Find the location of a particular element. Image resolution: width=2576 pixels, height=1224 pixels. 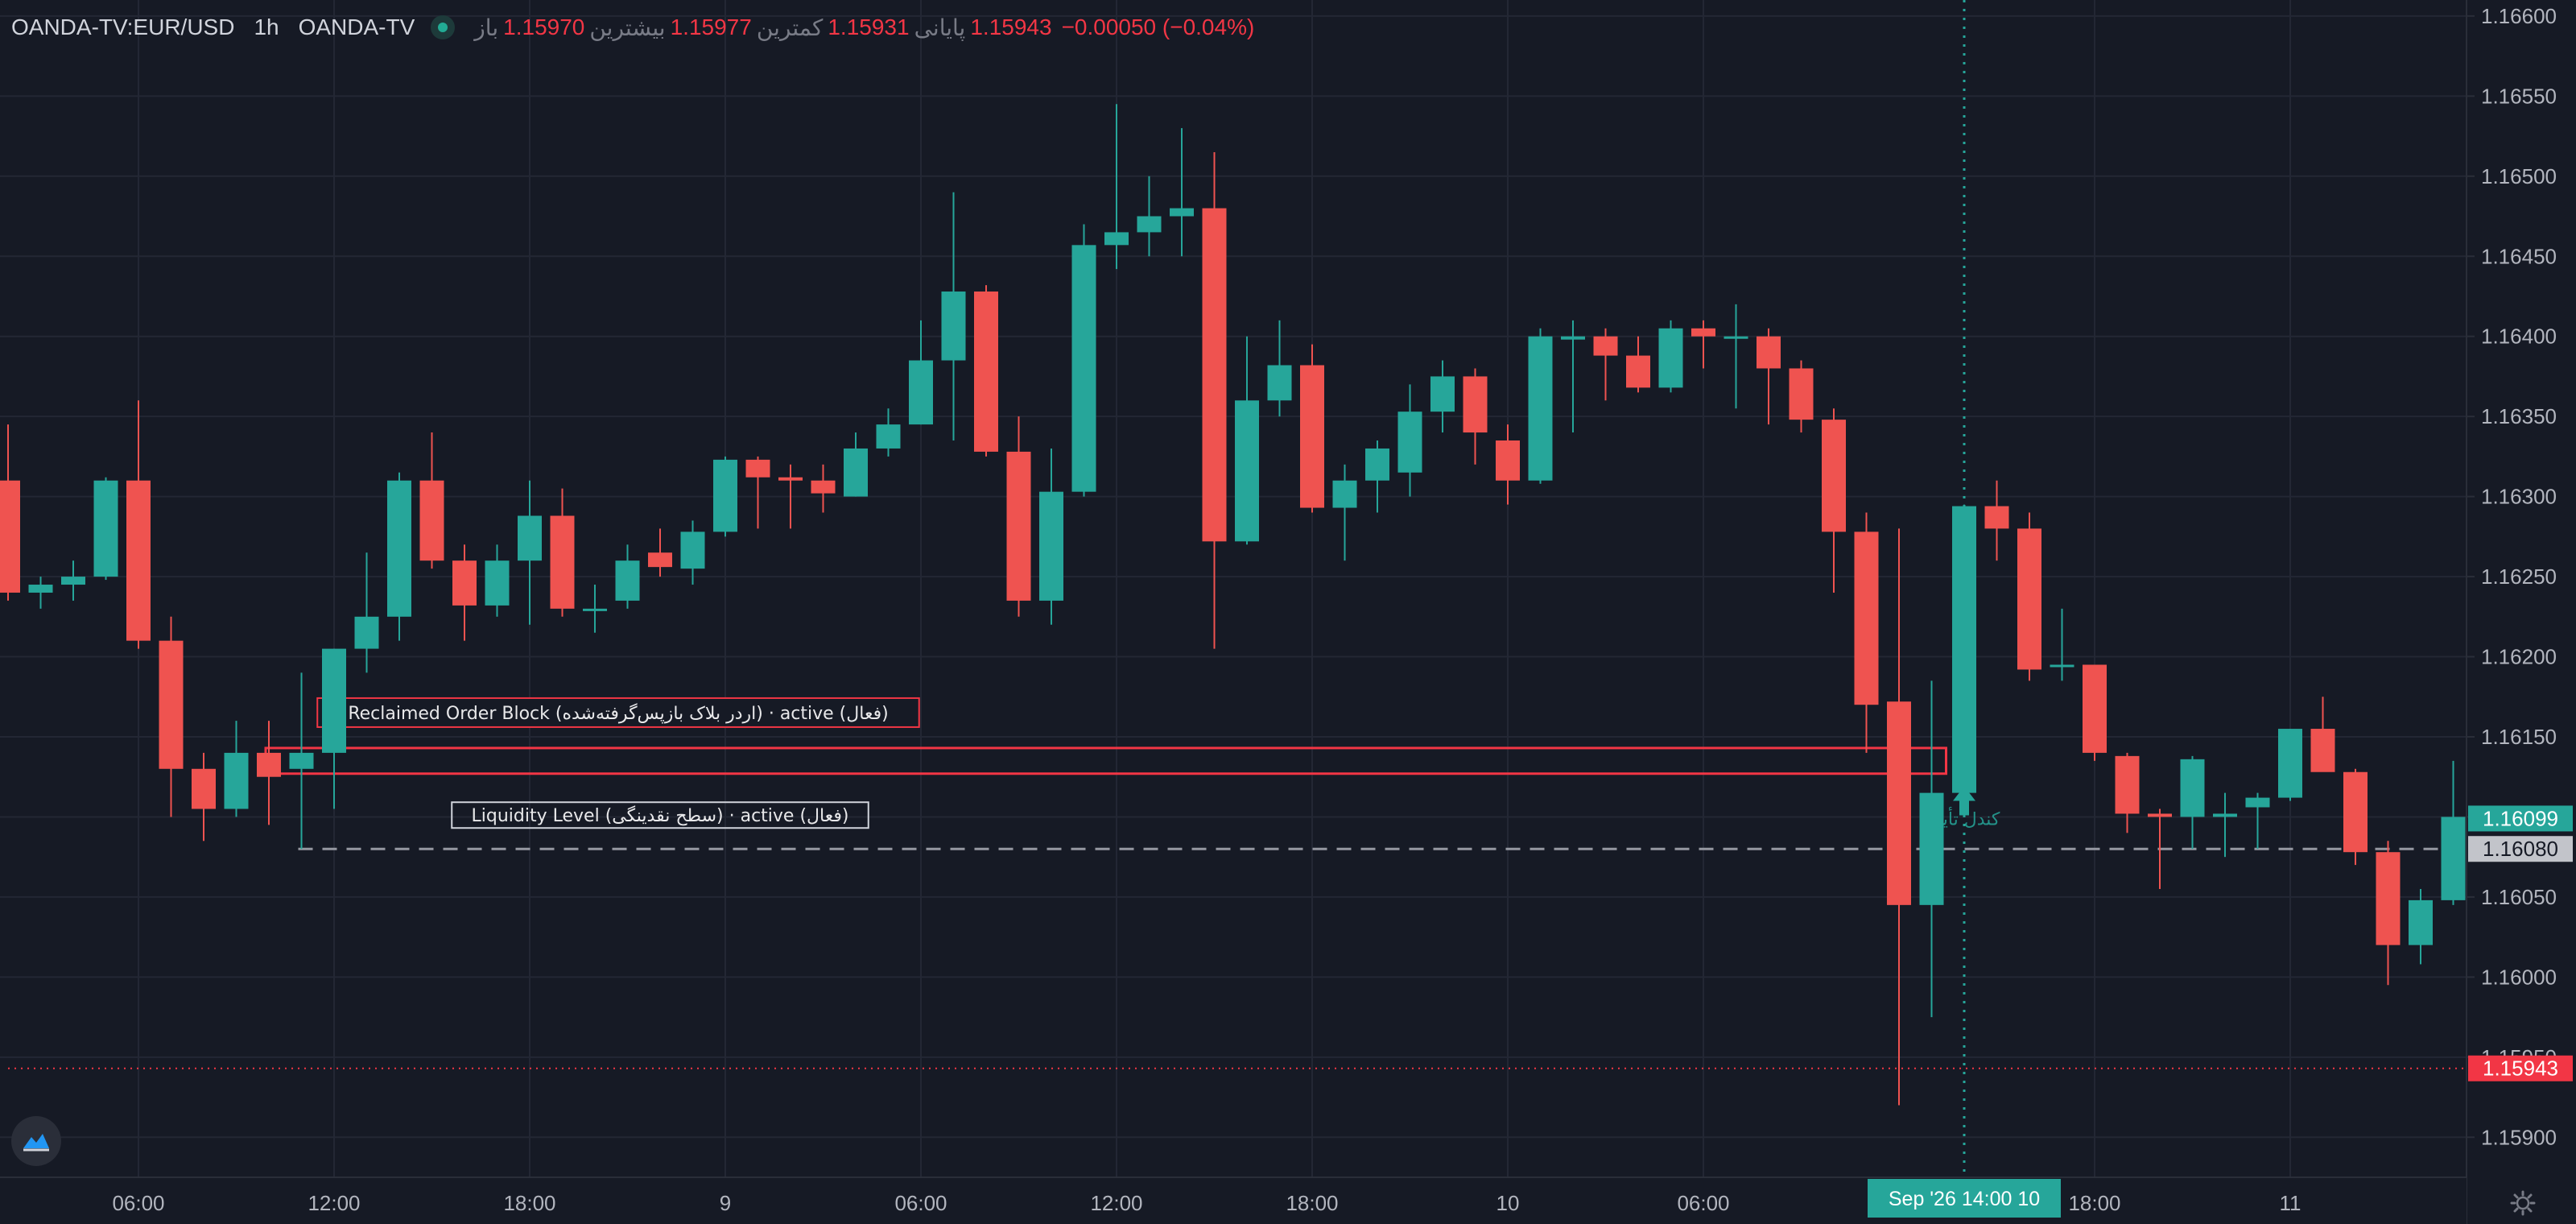

time-tick-label: 12:00 is located at coordinates (1116, 1203).